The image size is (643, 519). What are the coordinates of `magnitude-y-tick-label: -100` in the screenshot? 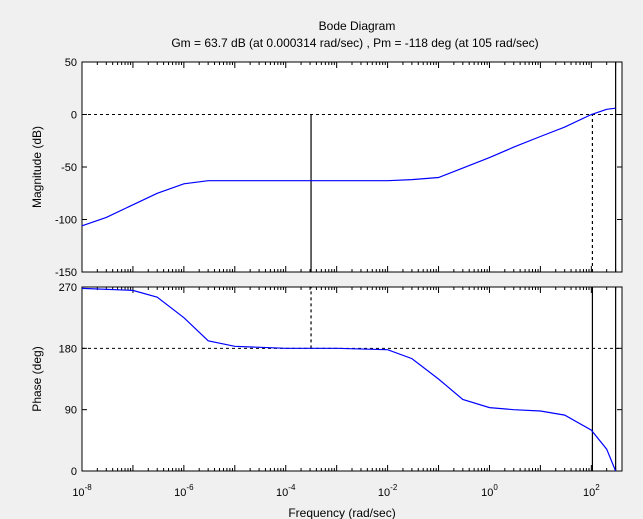 It's located at (66, 221).